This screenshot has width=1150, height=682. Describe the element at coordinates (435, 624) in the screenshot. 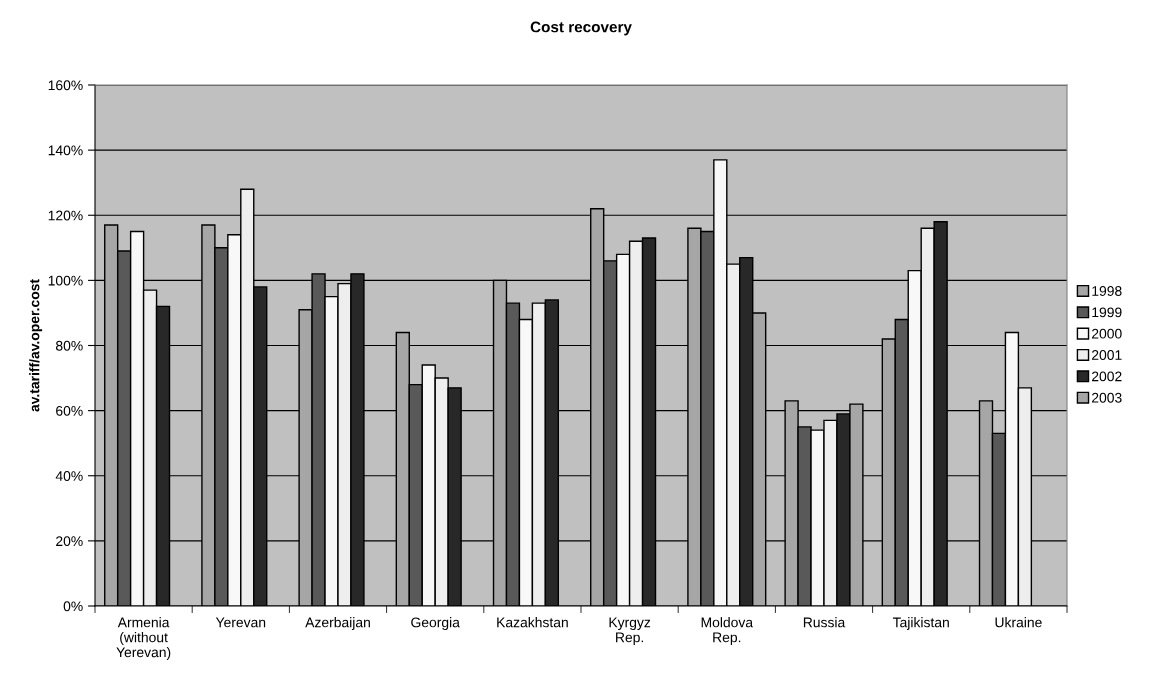

I see `x-tick-label: Georgia` at that location.